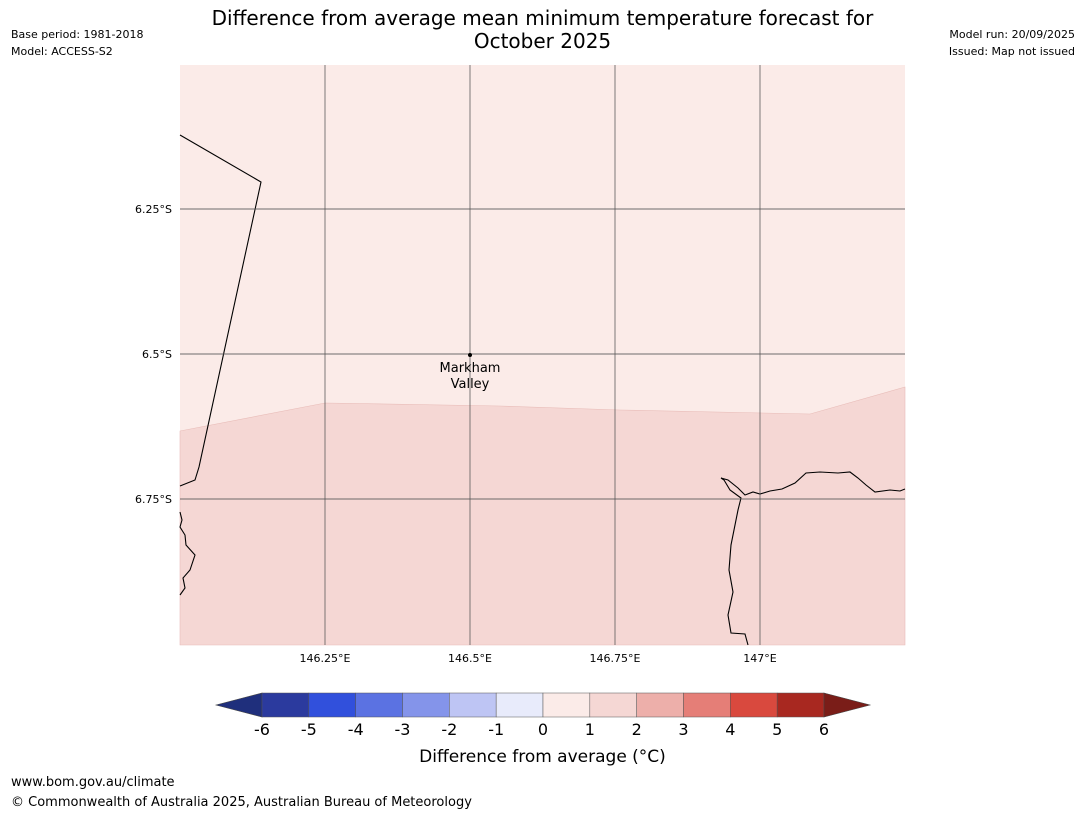 The height and width of the screenshot is (816, 1085). Describe the element at coordinates (153, 499) in the screenshot. I see `lat-label-6-75: 6.75°S` at that location.